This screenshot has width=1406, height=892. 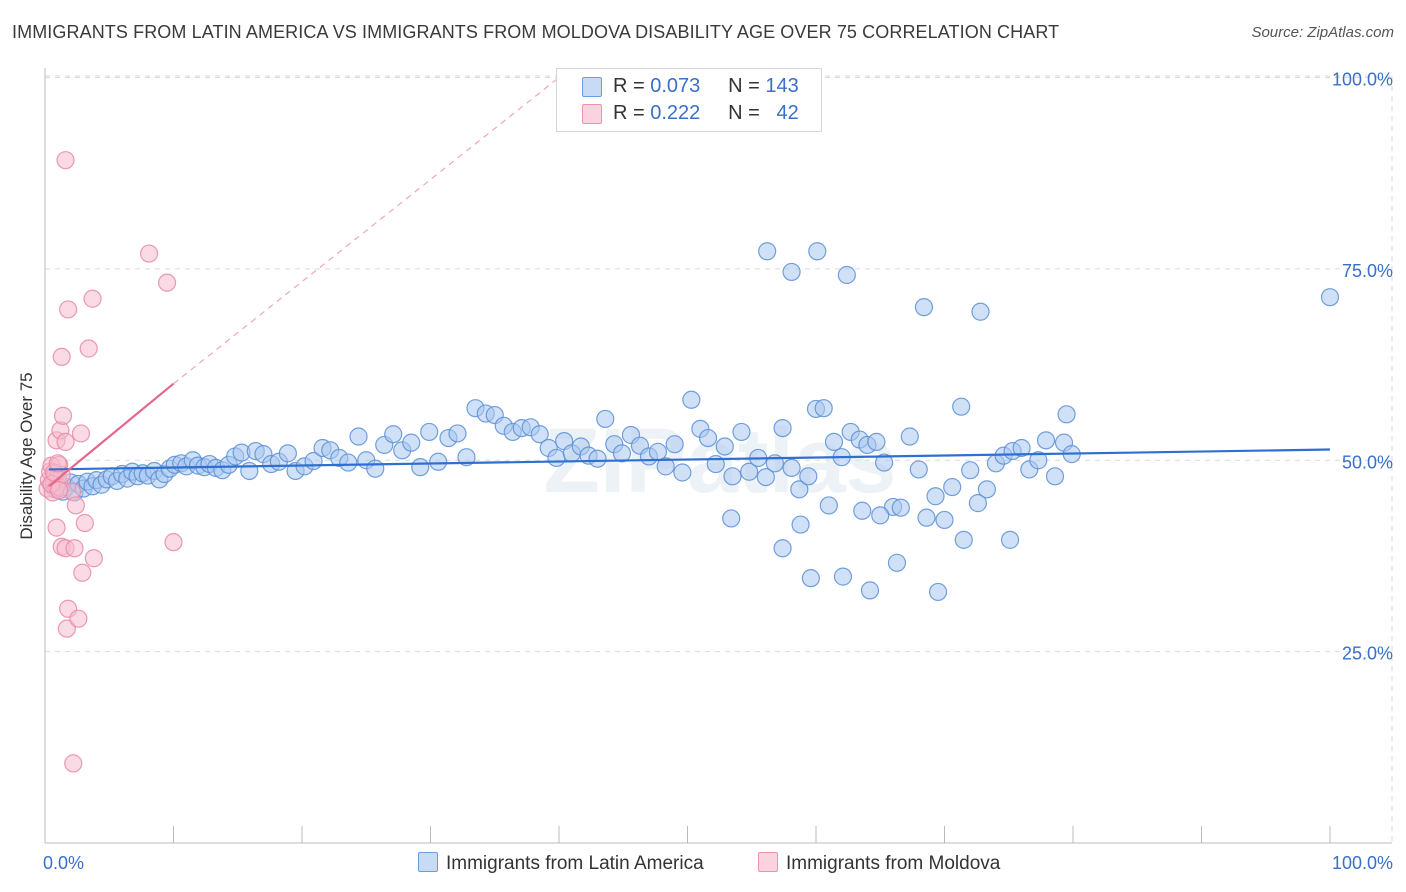 I want to click on trend-line-moldova, so click(x=111, y=435).